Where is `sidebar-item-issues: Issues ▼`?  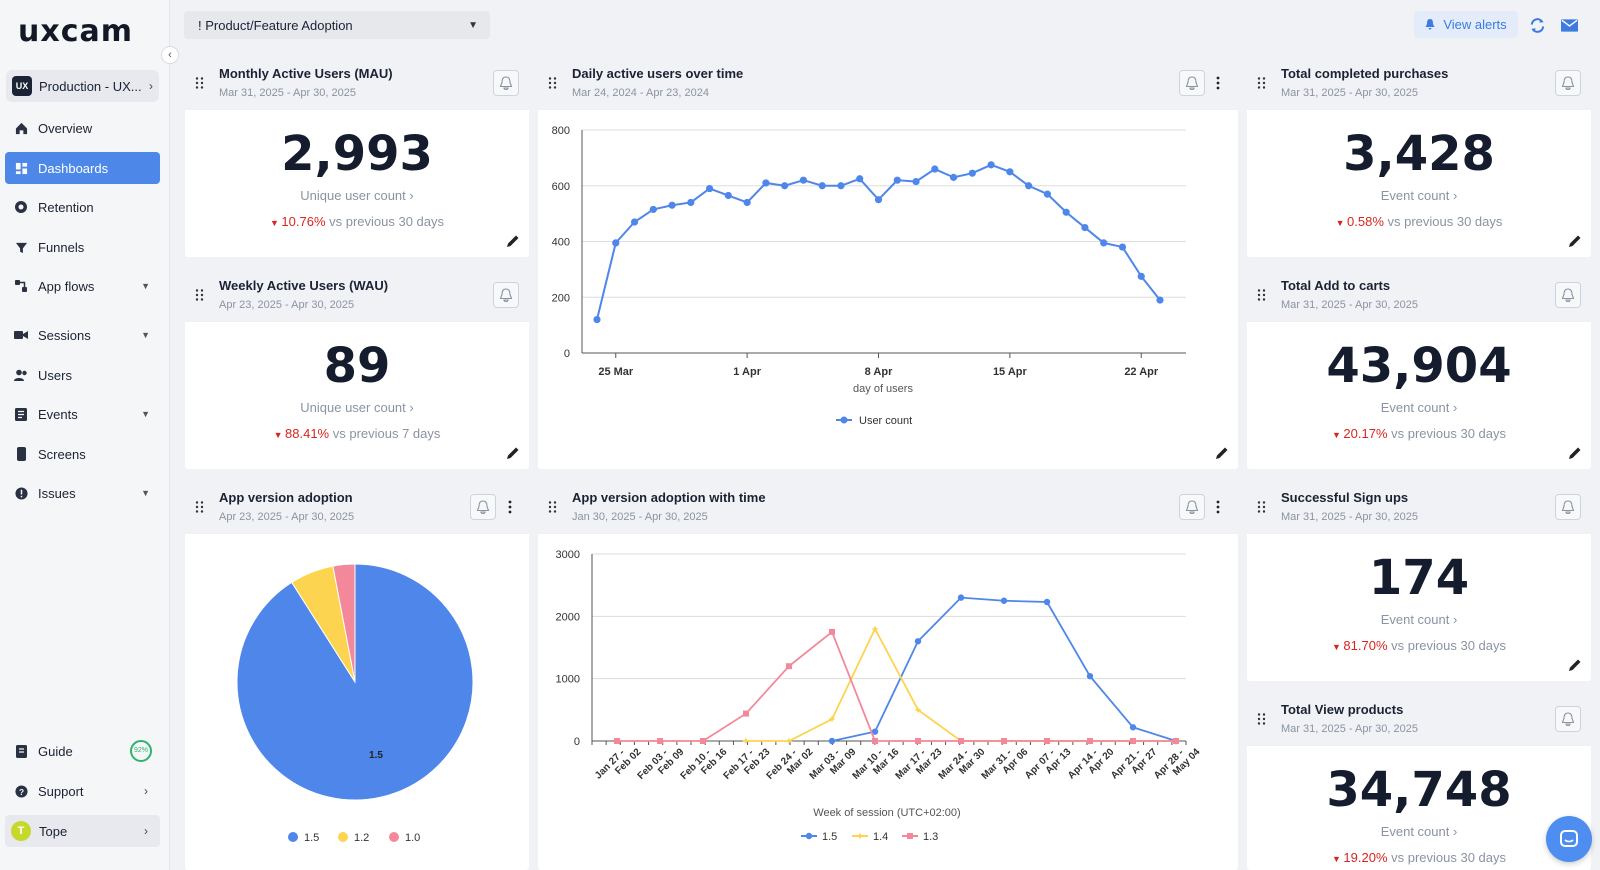
sidebar-item-issues: Issues ▼ is located at coordinates (82, 493).